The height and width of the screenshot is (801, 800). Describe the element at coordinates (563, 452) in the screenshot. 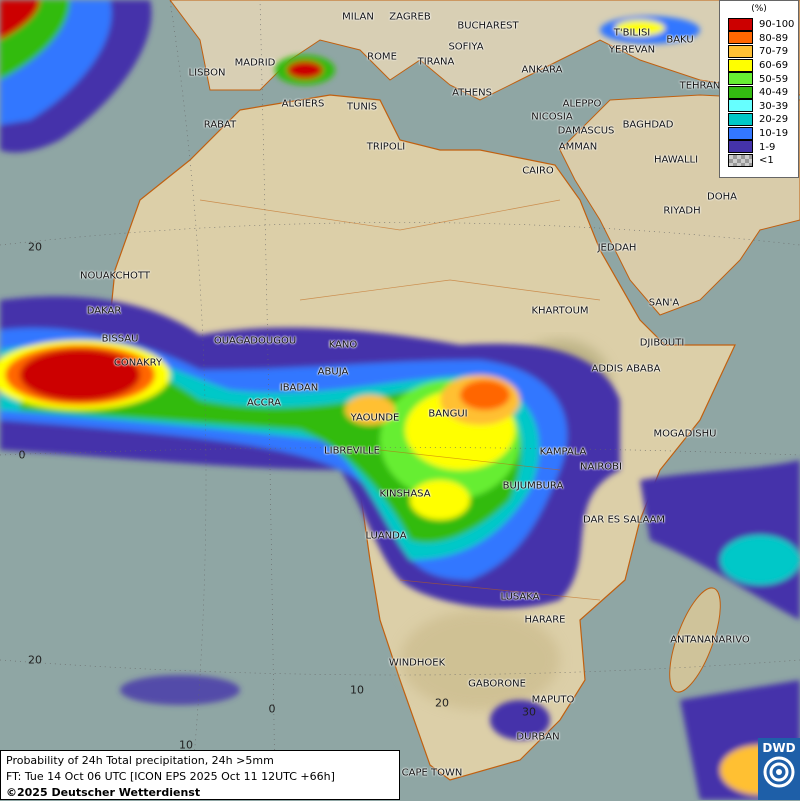

I see `city-label: KAMPALA` at that location.